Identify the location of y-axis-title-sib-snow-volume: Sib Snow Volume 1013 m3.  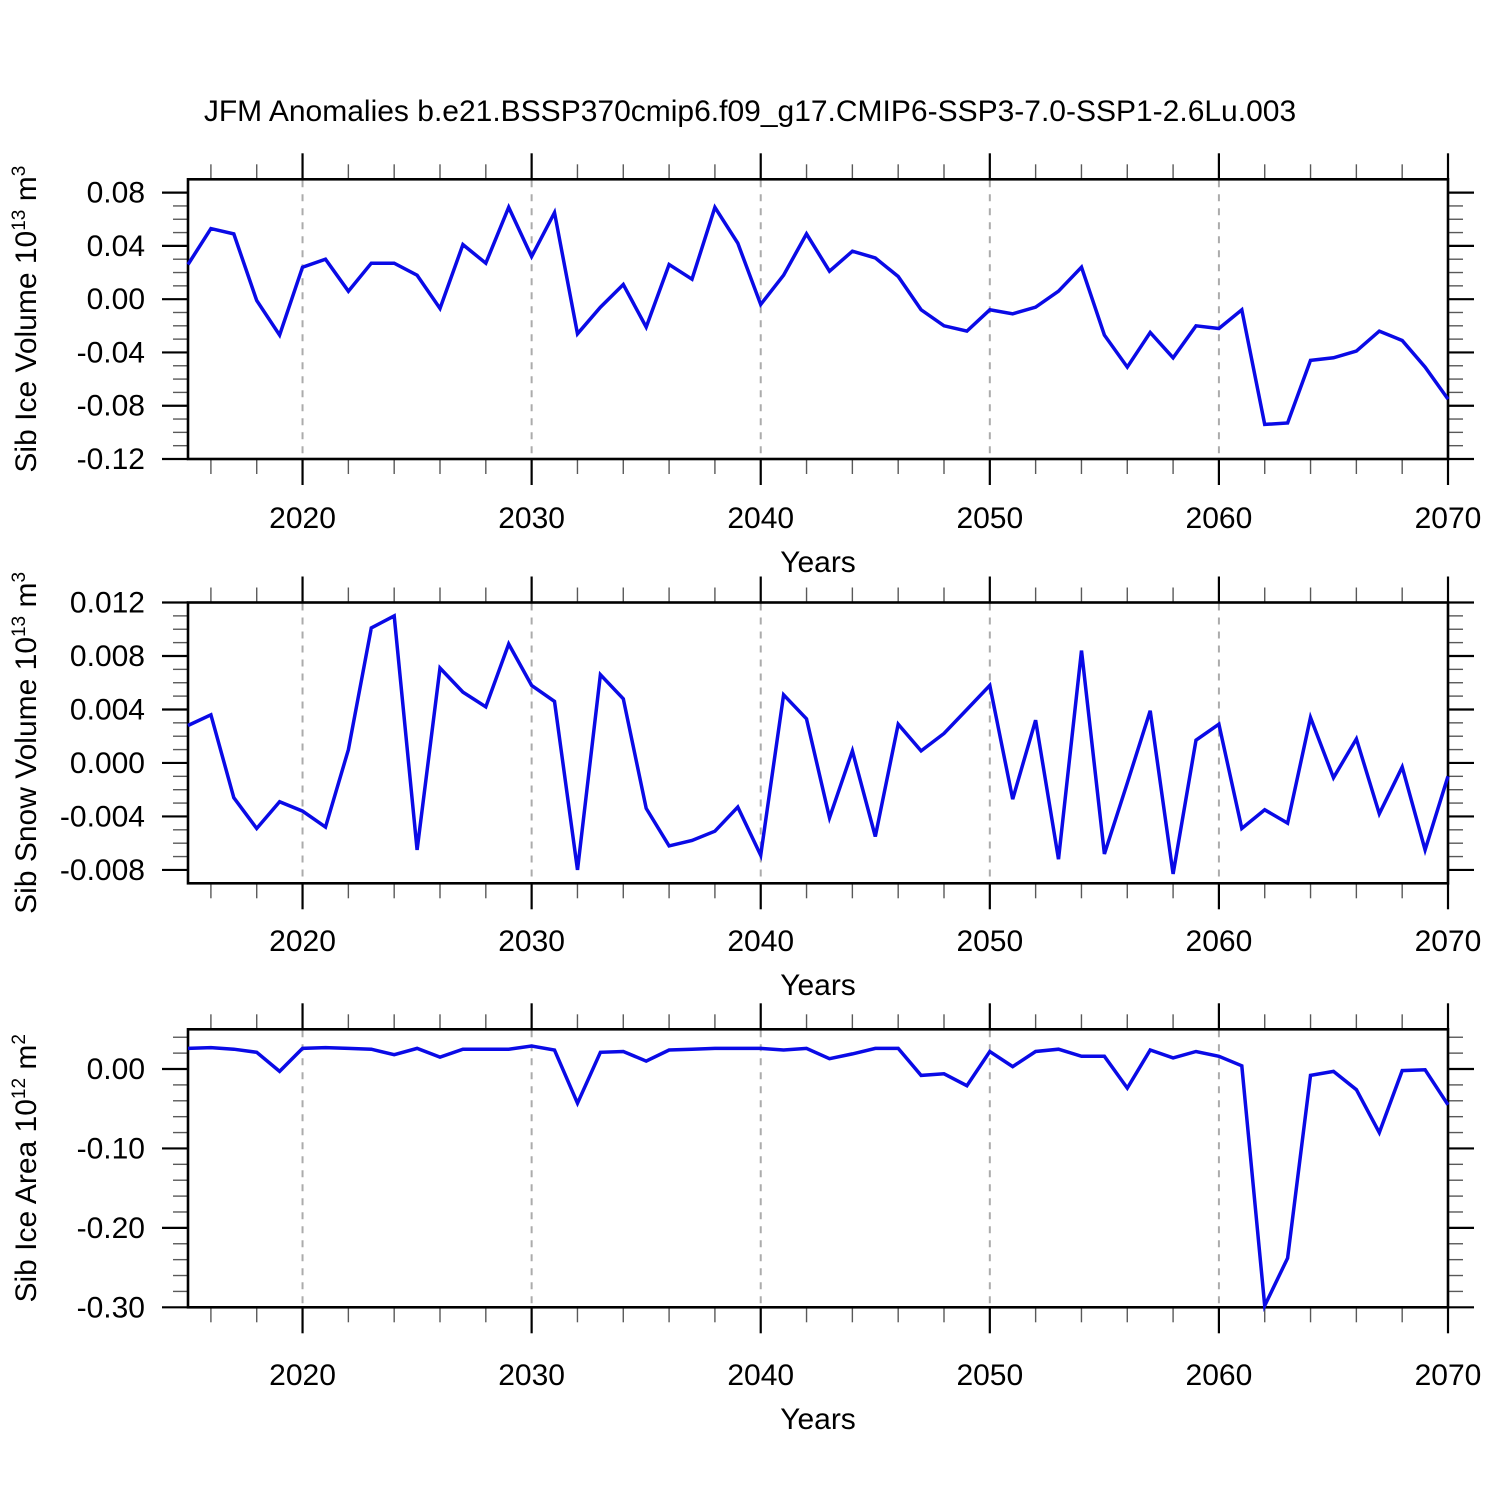
(26, 743).